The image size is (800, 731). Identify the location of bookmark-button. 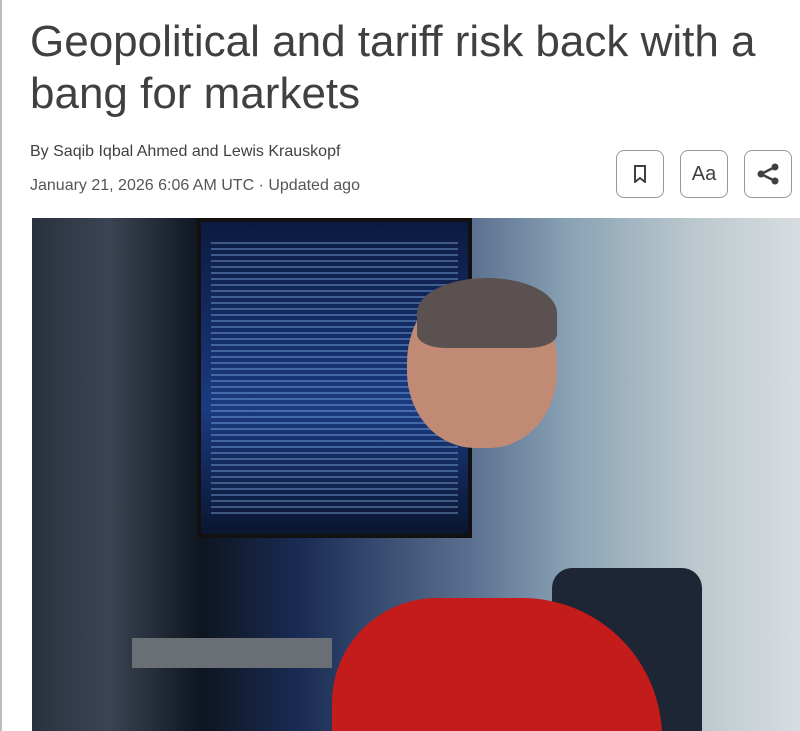
(640, 174).